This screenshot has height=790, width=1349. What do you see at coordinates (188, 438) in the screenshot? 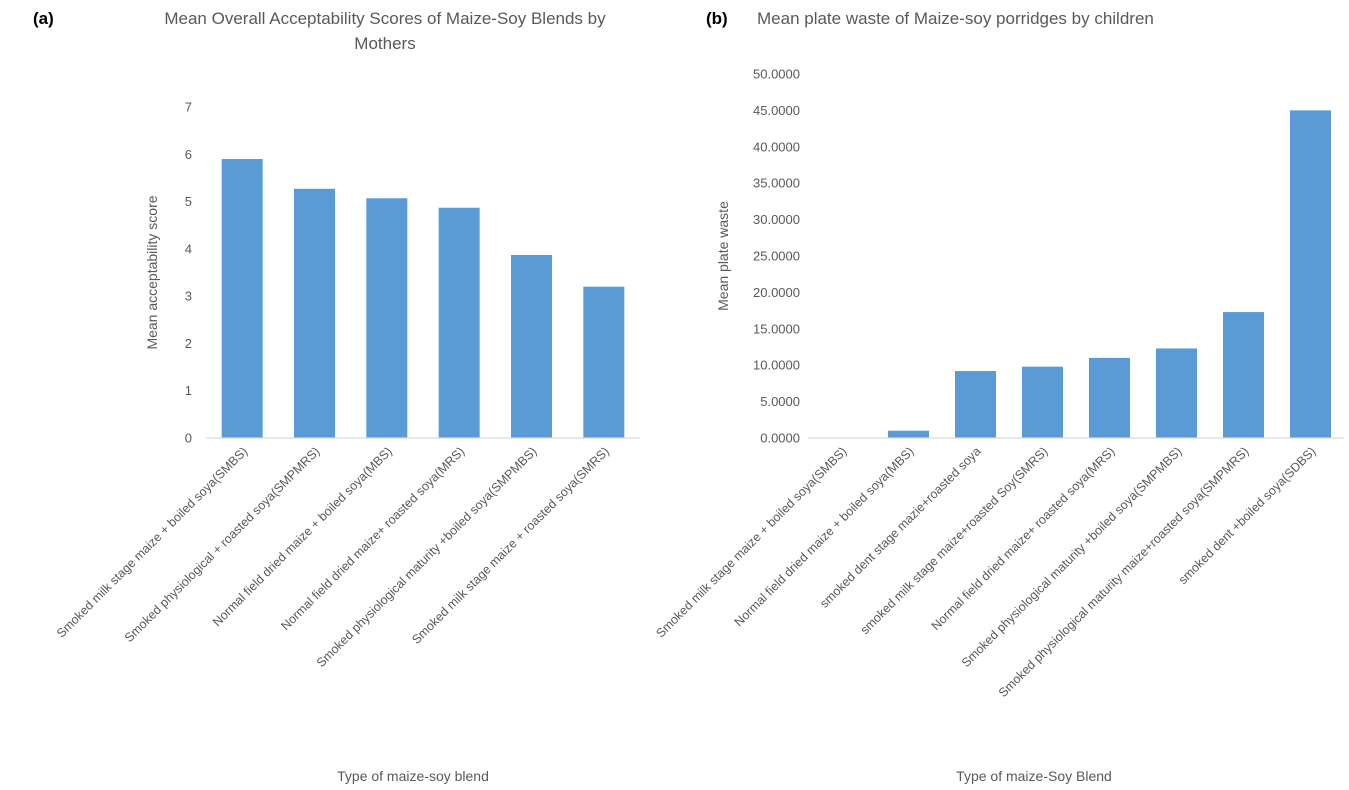
I see `y-tick-label-0-0: 0` at bounding box center [188, 438].